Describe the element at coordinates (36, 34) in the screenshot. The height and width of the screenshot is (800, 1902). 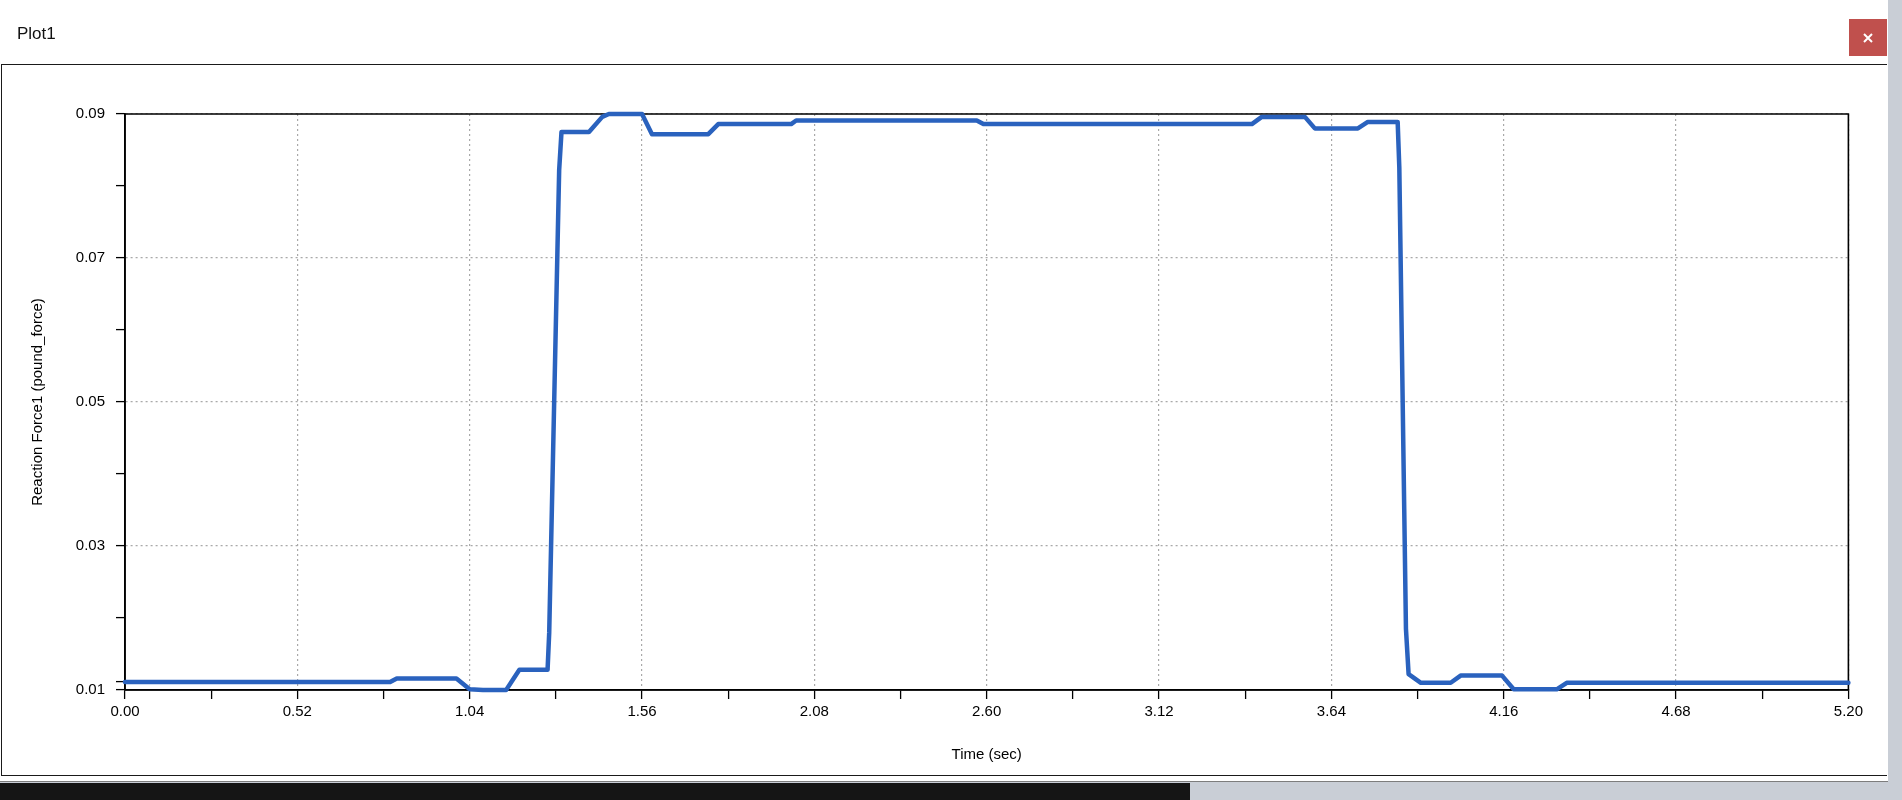
I see `chart-title: Plot1` at that location.